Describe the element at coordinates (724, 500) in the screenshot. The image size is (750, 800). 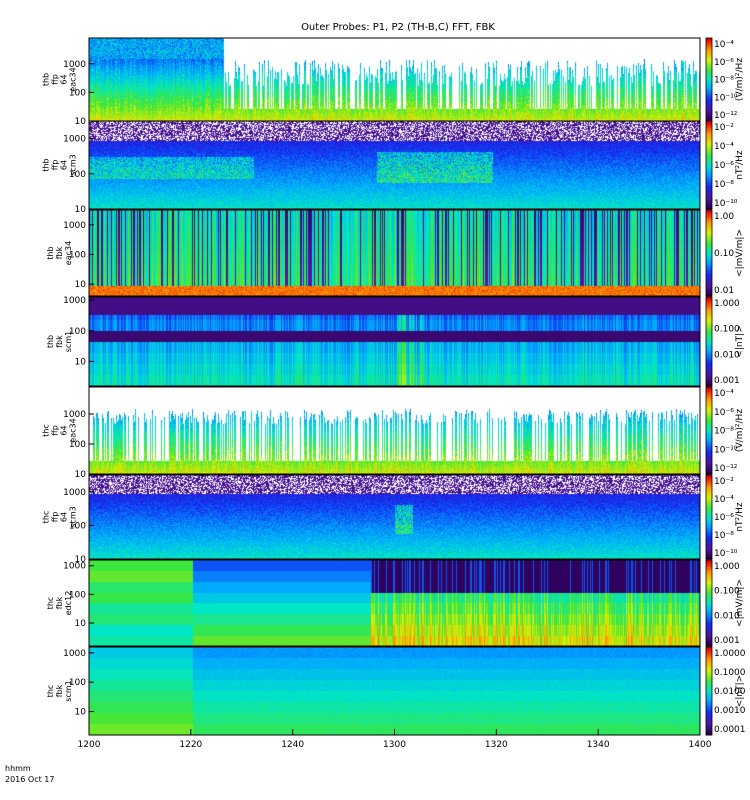
I see `colorbar-tick-label: 10⁻⁴` at that location.